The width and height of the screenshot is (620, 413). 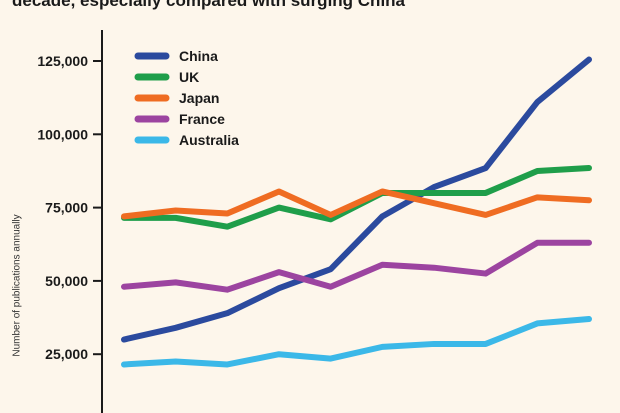 What do you see at coordinates (189, 77) in the screenshot?
I see `legend-label-uk: UK` at bounding box center [189, 77].